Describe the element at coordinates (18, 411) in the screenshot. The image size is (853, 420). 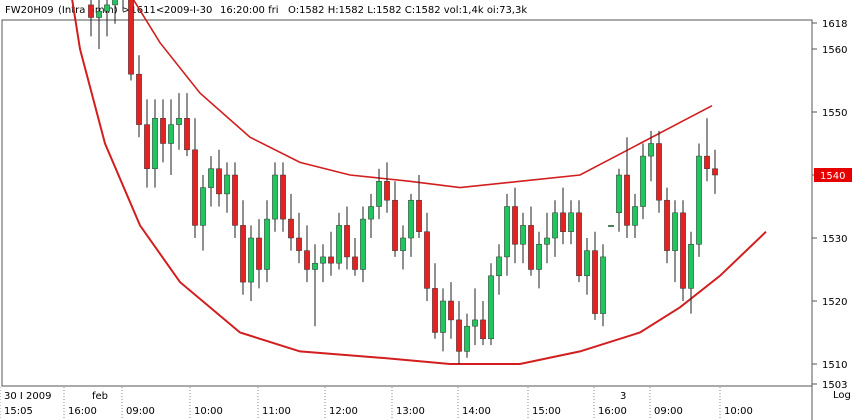
I see `x-time-label: 15:05` at that location.